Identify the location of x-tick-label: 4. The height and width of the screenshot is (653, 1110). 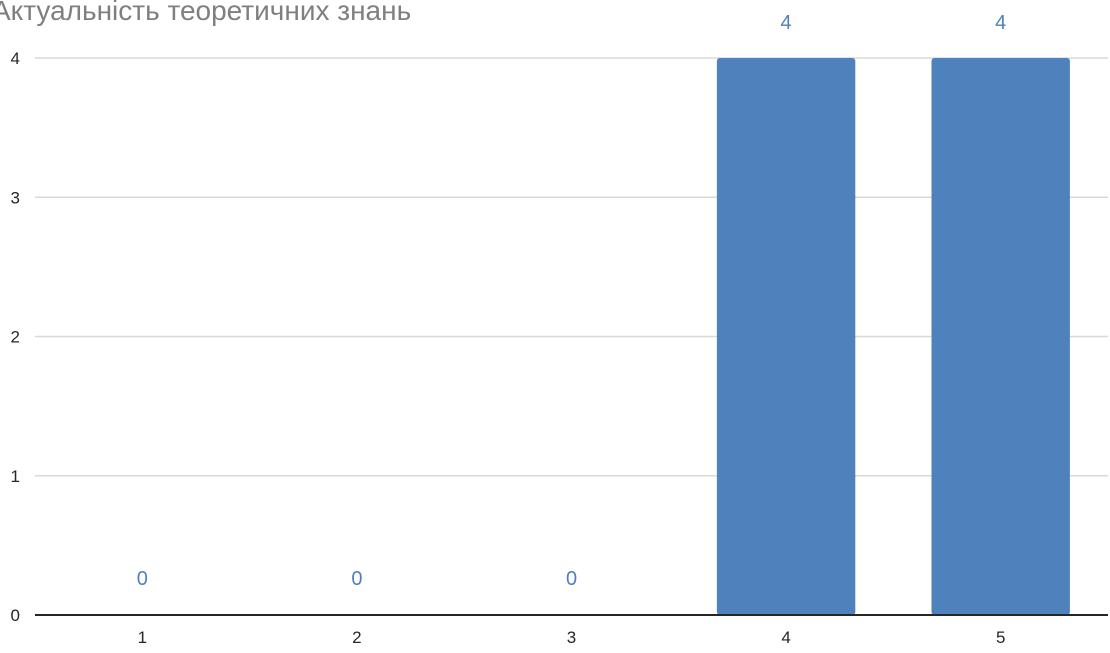
(785, 637).